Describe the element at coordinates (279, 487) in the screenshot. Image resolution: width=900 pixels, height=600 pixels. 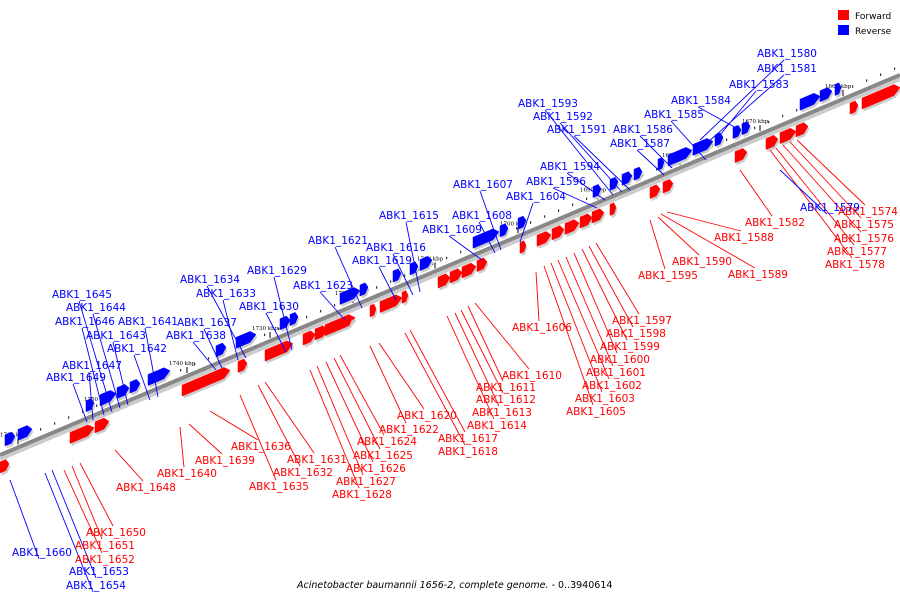
I see `gene-label-abk1-1635: ABK1_1635` at that location.